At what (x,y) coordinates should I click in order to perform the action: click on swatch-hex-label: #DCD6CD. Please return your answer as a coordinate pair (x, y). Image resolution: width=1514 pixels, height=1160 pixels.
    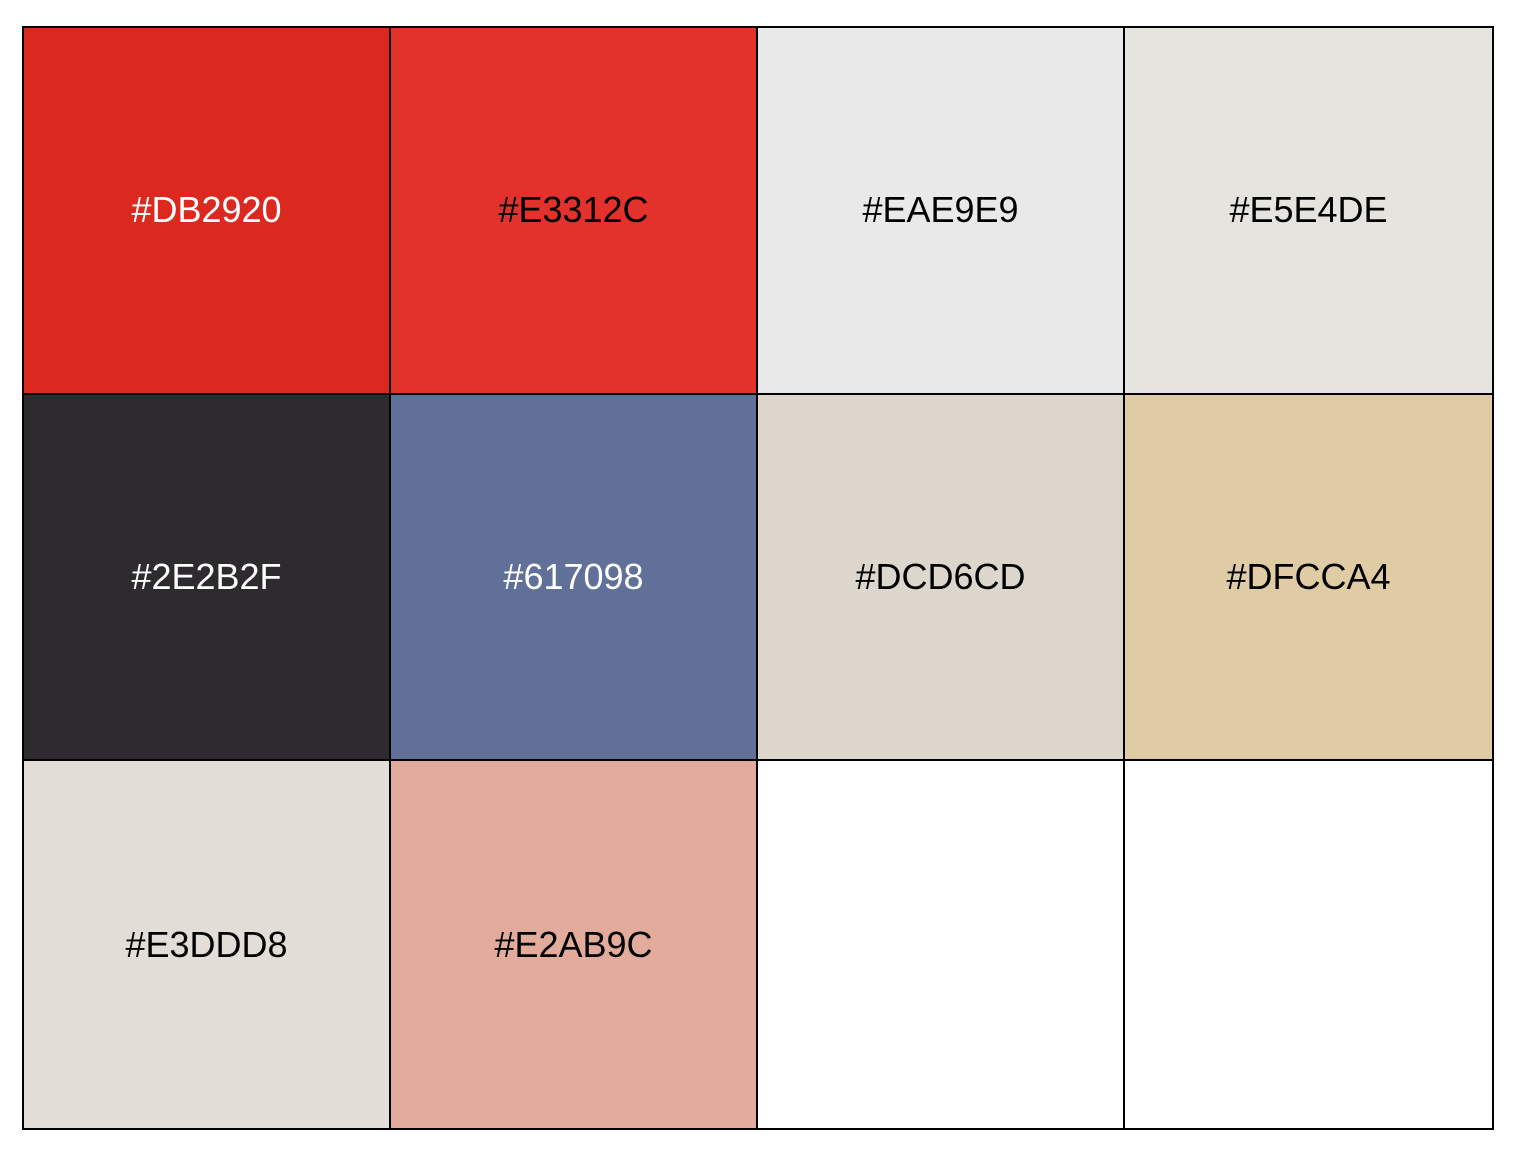
    Looking at the image, I should click on (940, 576).